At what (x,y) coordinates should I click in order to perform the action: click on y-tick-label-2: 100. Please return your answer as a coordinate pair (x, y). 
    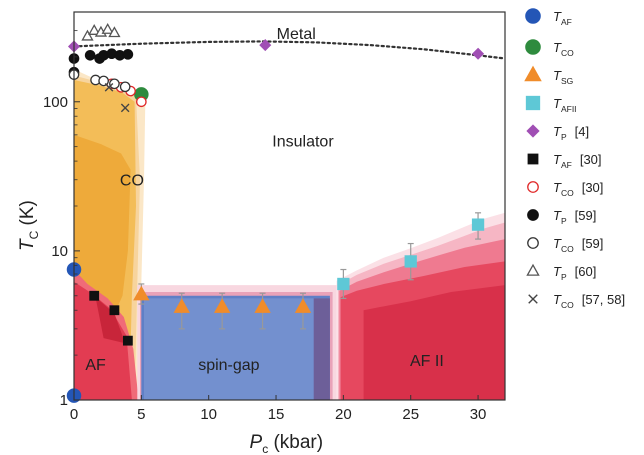
    Looking at the image, I should click on (55, 102).